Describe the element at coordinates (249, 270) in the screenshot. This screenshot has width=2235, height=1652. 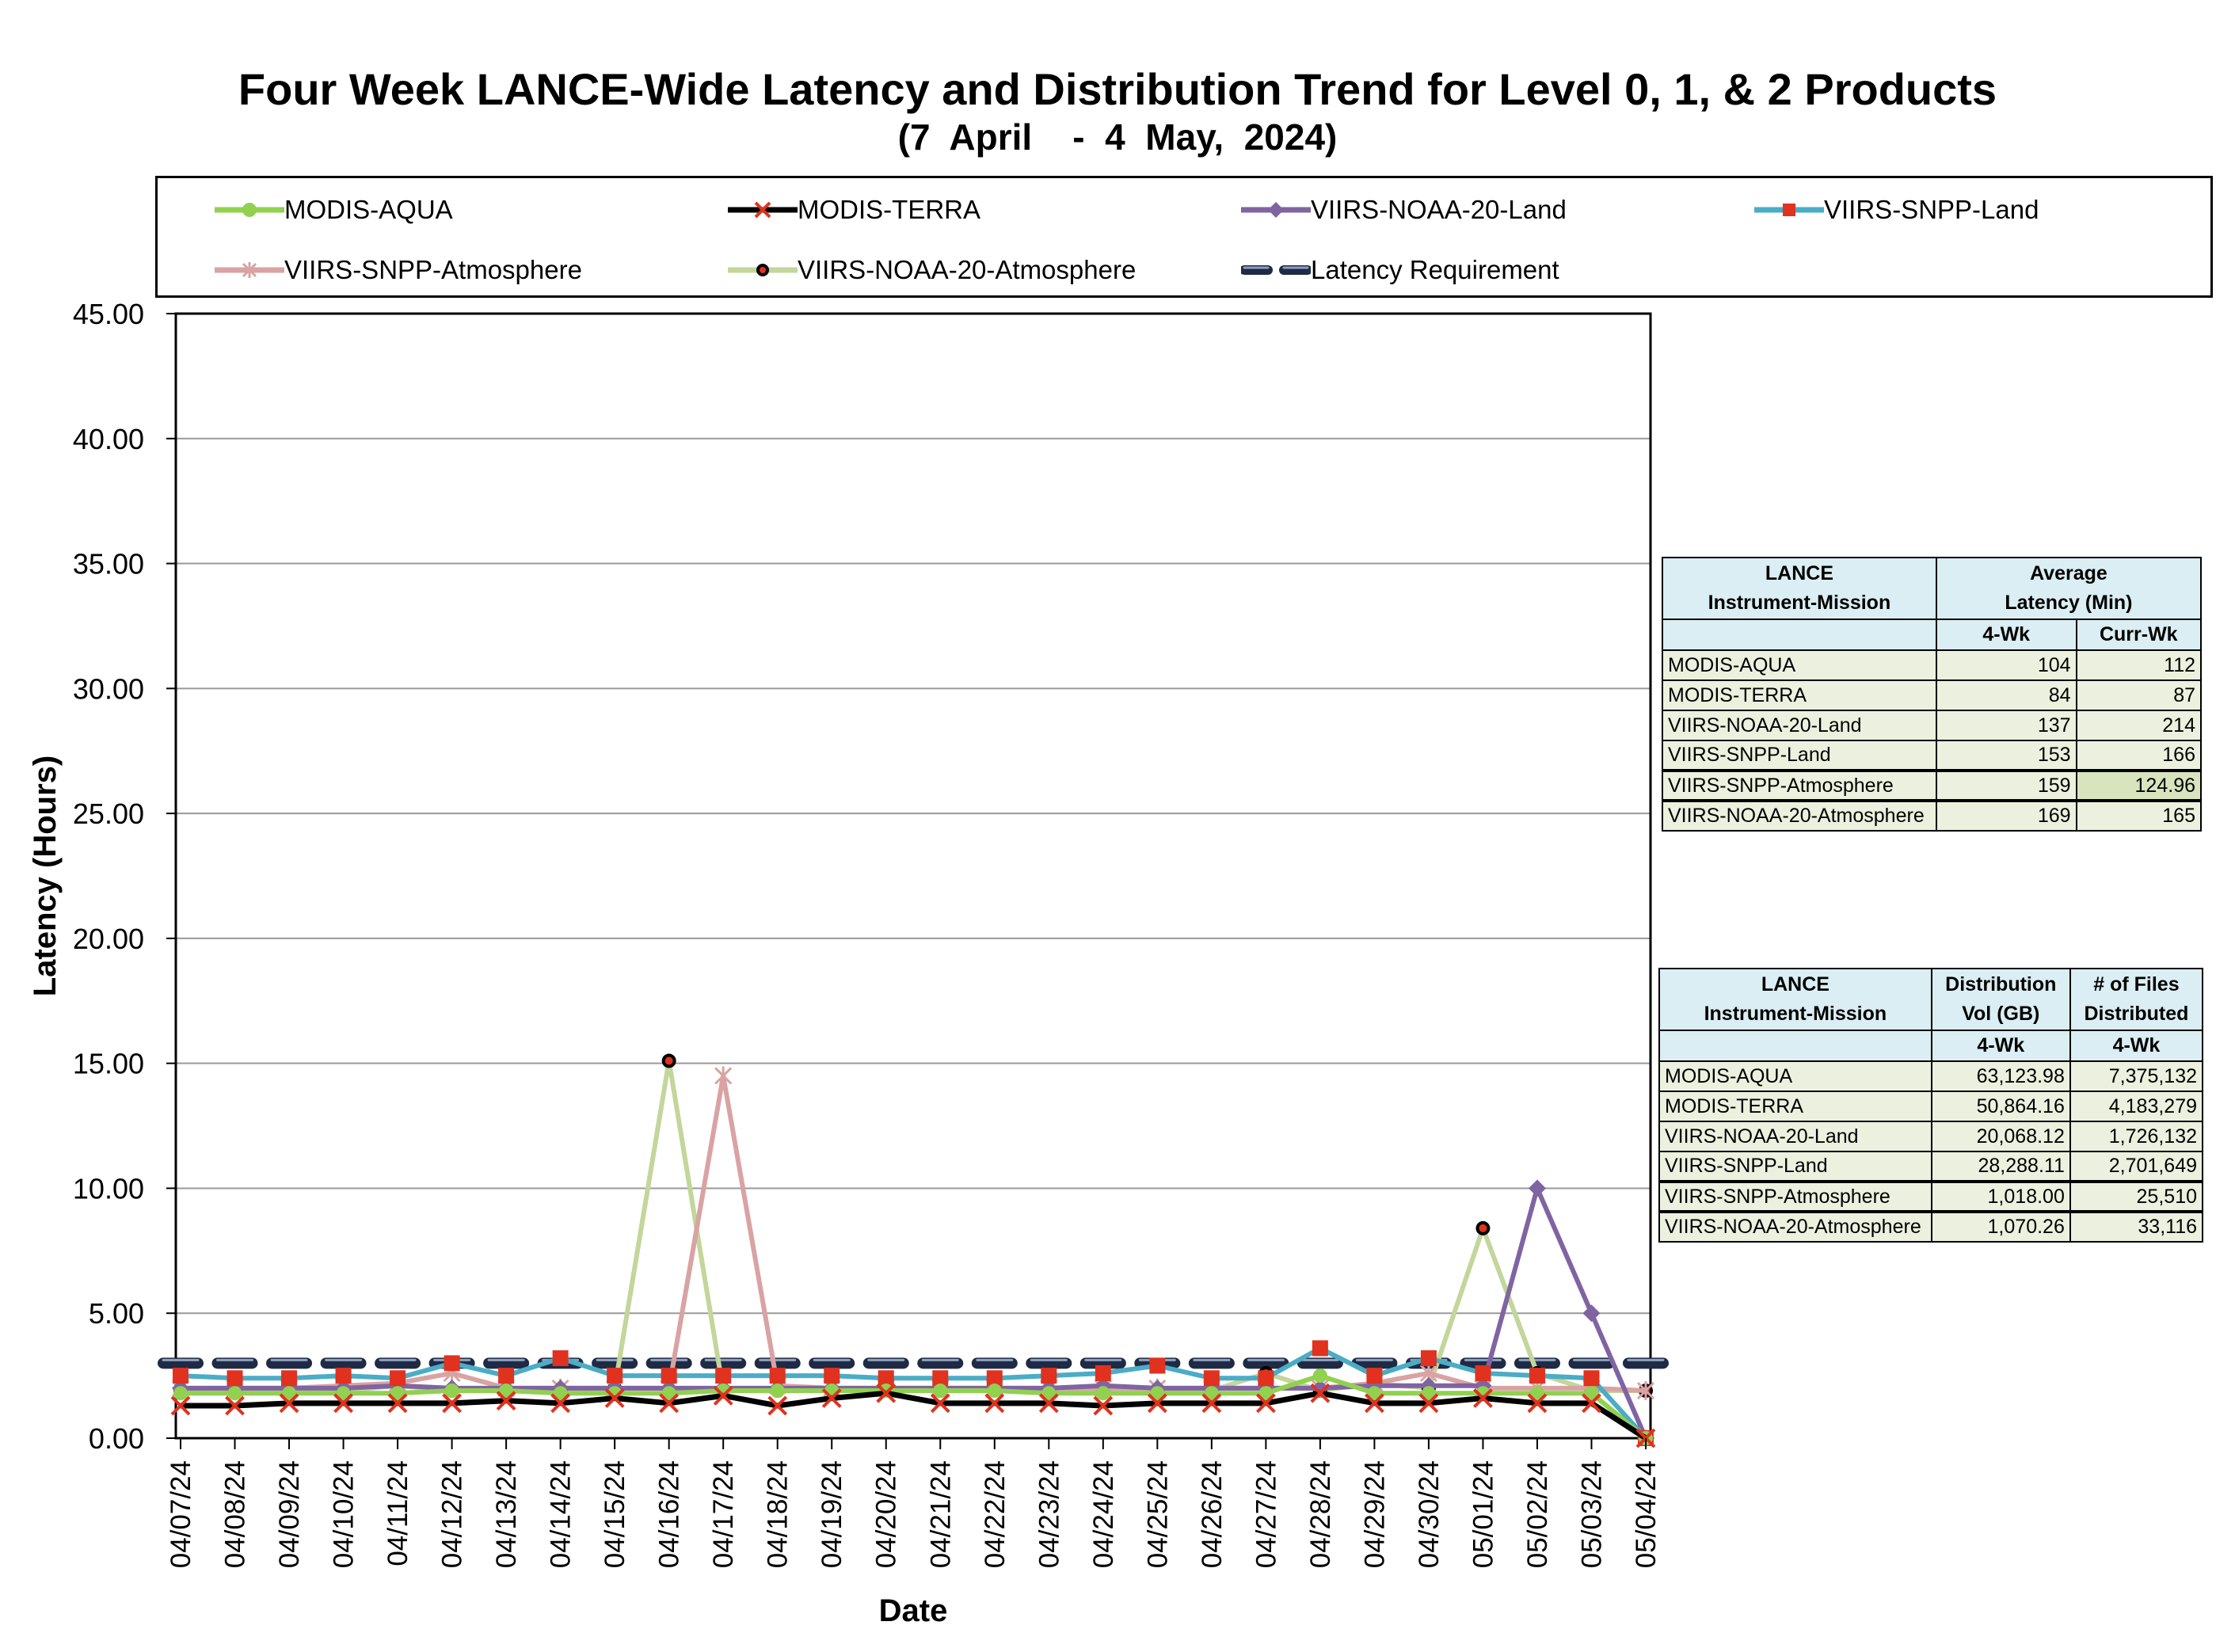
I see `legend-line-star-icon` at that location.